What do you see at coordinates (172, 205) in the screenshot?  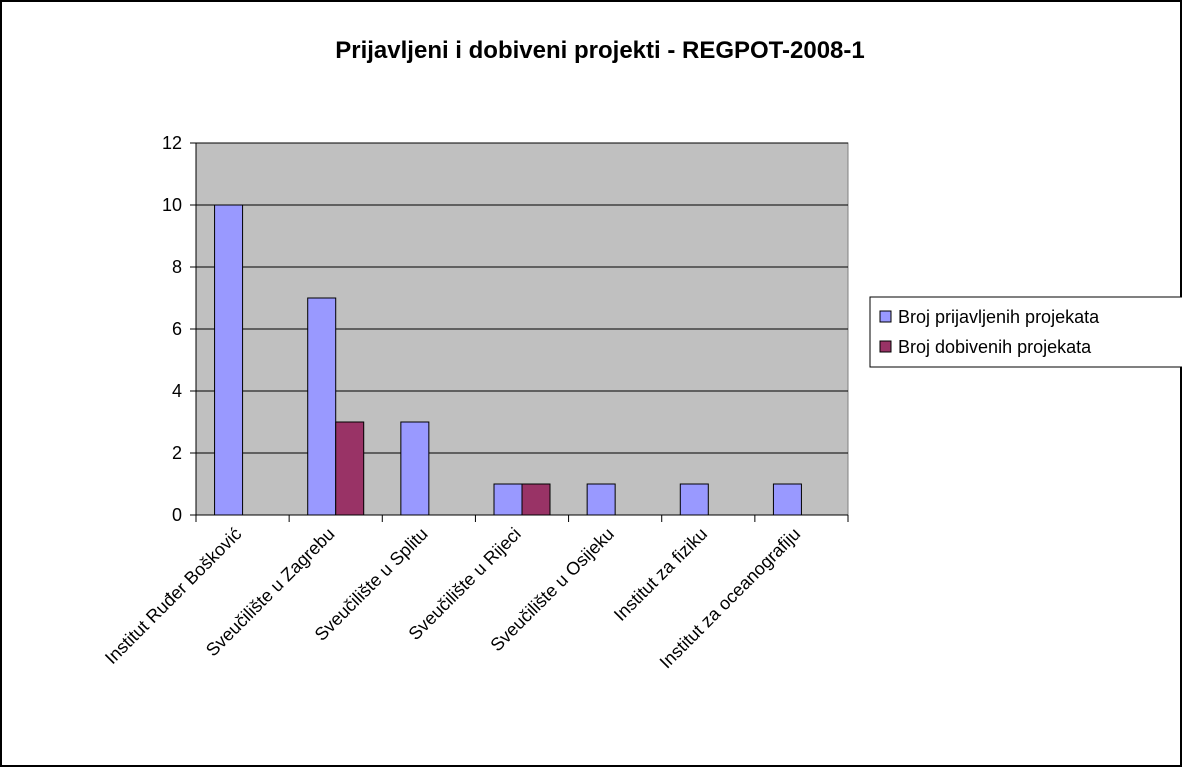 I see `y-tick-label: 10` at bounding box center [172, 205].